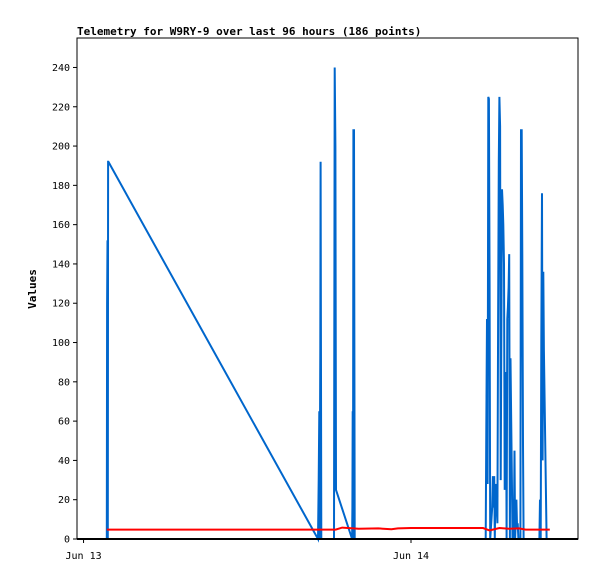  I want to click on x-axis-ticks: Jun 13 Jun 14, so click(247, 550).